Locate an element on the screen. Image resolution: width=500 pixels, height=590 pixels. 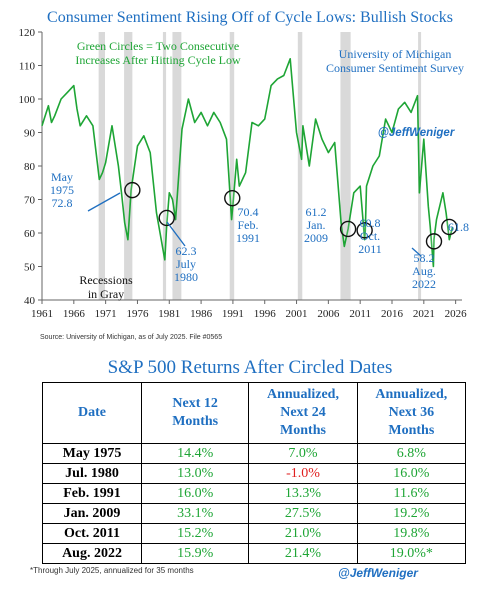
table-row: Aug. 2022 15.9% 21.4% 19.0%* is located at coordinates (254, 553).